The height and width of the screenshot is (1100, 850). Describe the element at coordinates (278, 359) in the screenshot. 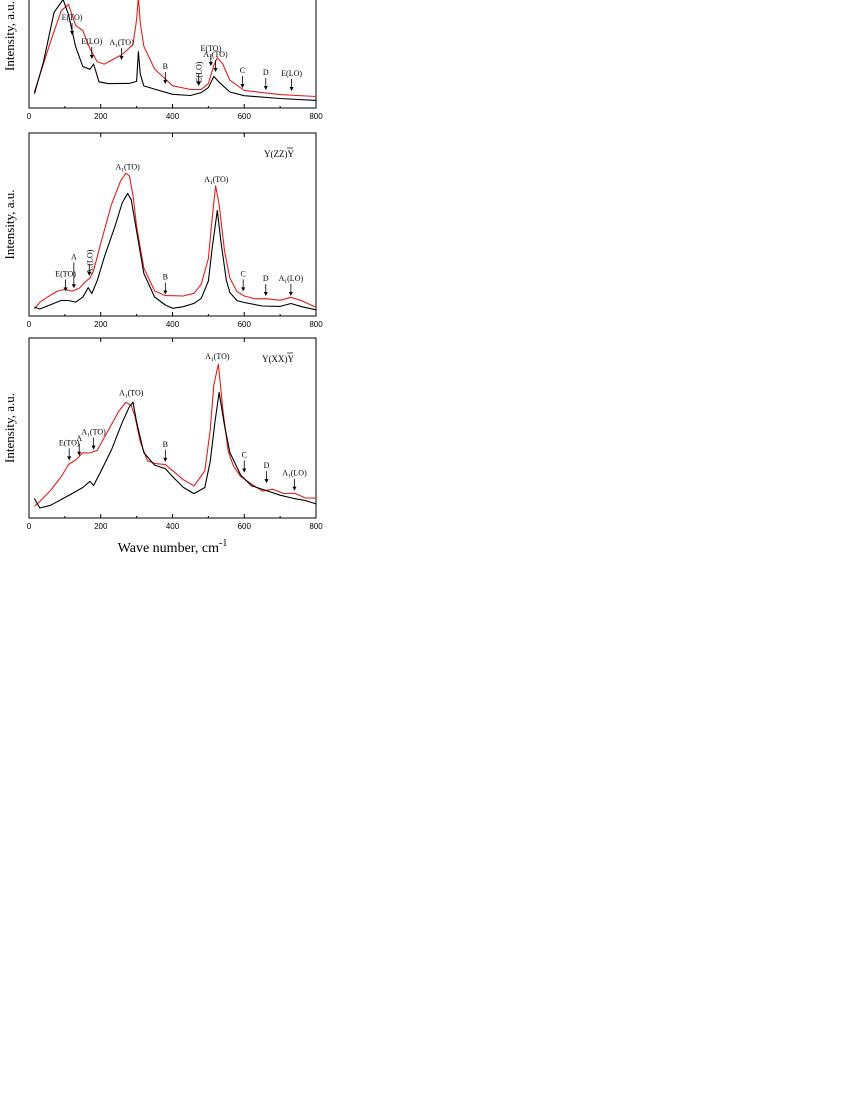

I see `scattering-geometry-label: Y(XX)Y` at that location.